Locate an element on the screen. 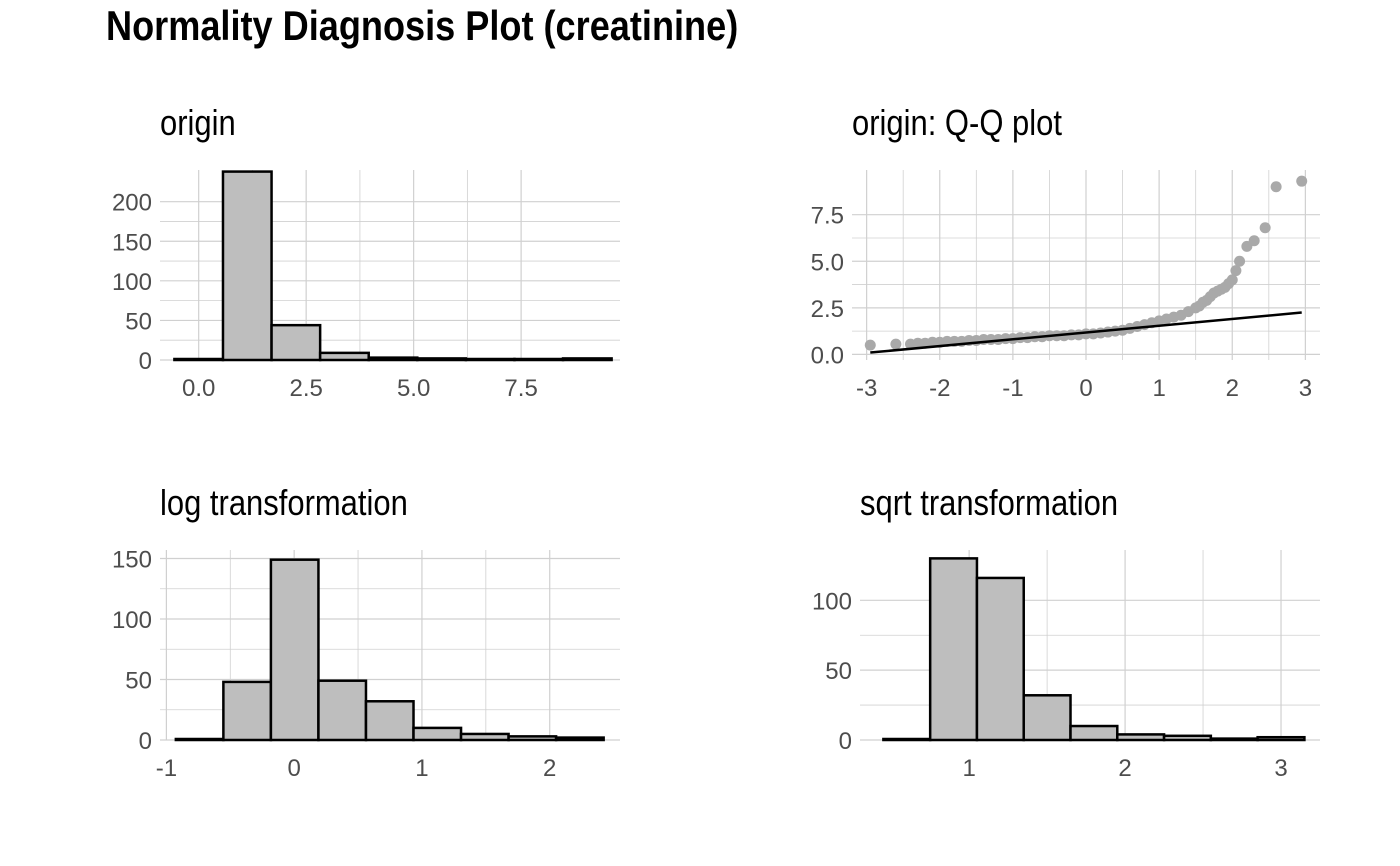  origin-y-tick-label: 200 is located at coordinates (132, 203).